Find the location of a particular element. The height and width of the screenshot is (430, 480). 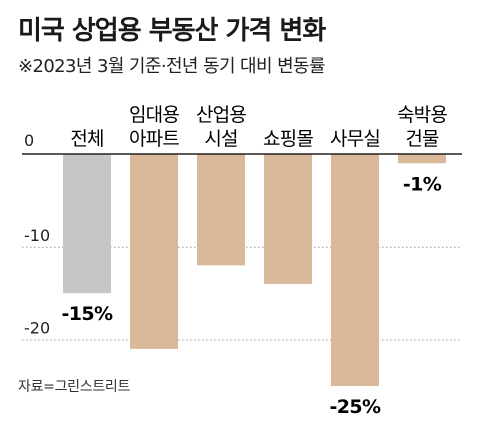

source-note: 자료=그린스트리트 is located at coordinates (74, 387).